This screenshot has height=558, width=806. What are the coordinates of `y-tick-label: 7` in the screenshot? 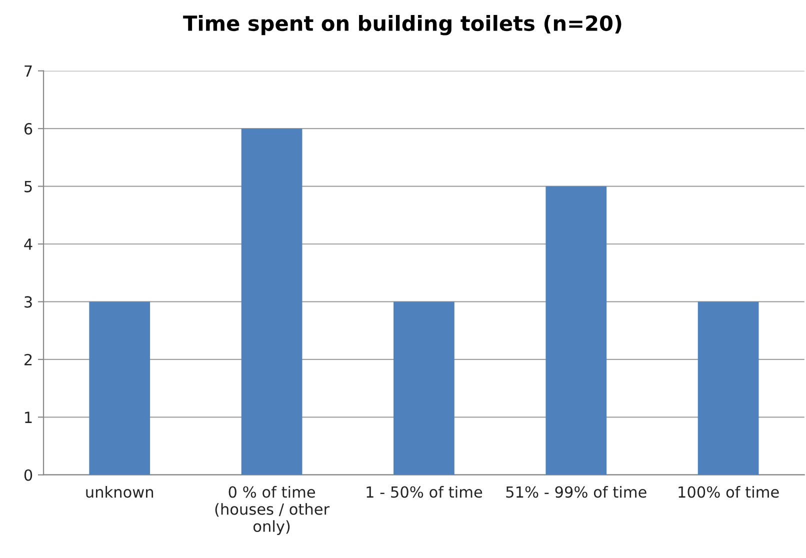 It's located at (28, 71).